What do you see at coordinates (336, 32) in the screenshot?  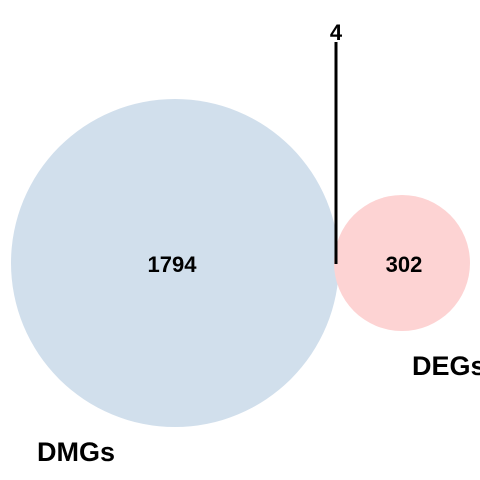 I see `intersection-count: 4` at bounding box center [336, 32].